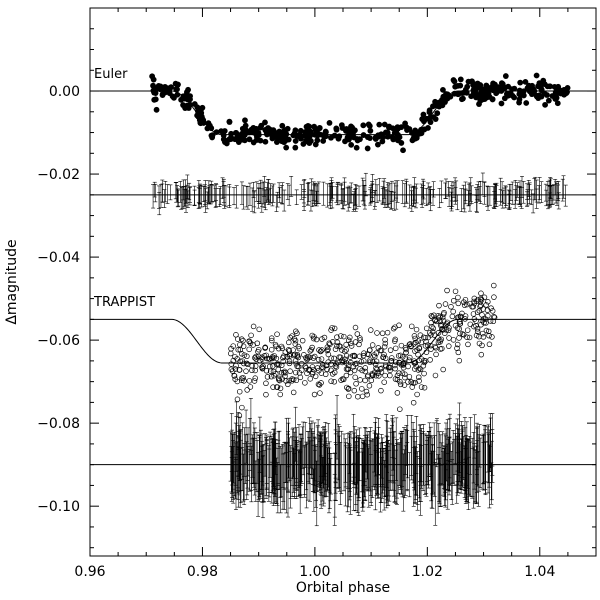  Describe the element at coordinates (58, 507) in the screenshot. I see `y-tick-label: −0.10` at that location.